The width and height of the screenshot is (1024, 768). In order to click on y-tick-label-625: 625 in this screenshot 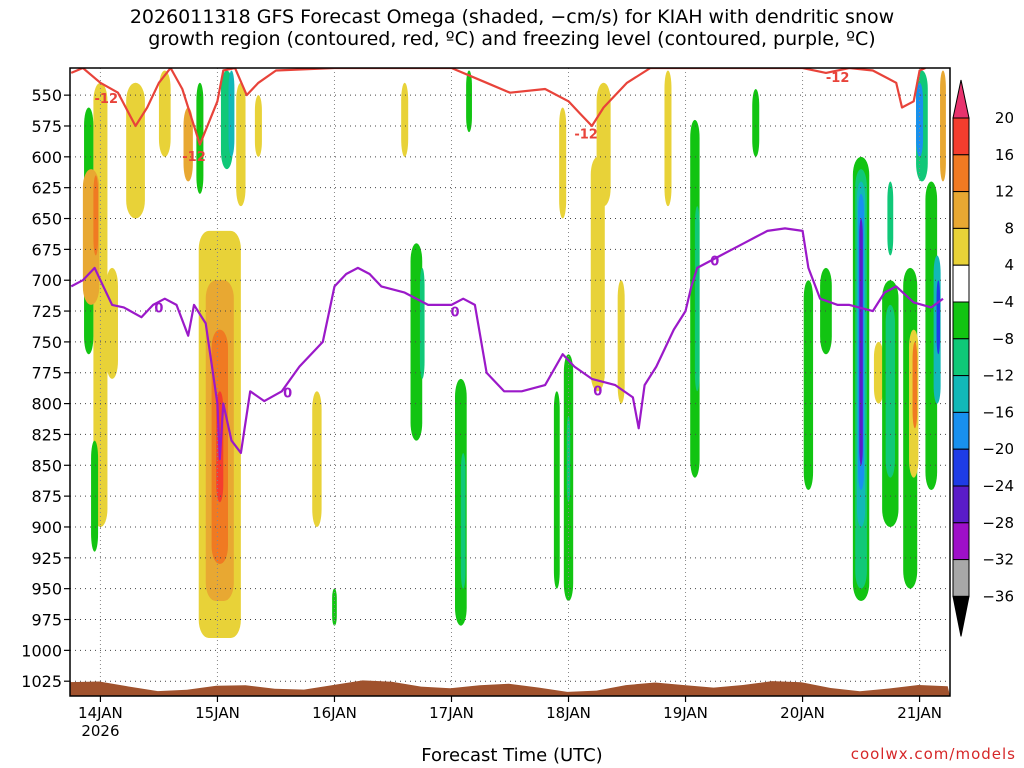, I will do `click(46, 188)`.